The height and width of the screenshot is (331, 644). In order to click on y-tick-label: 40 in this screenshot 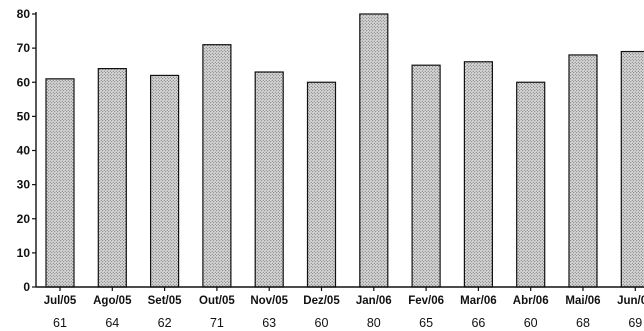, I will do `click(24, 151)`.